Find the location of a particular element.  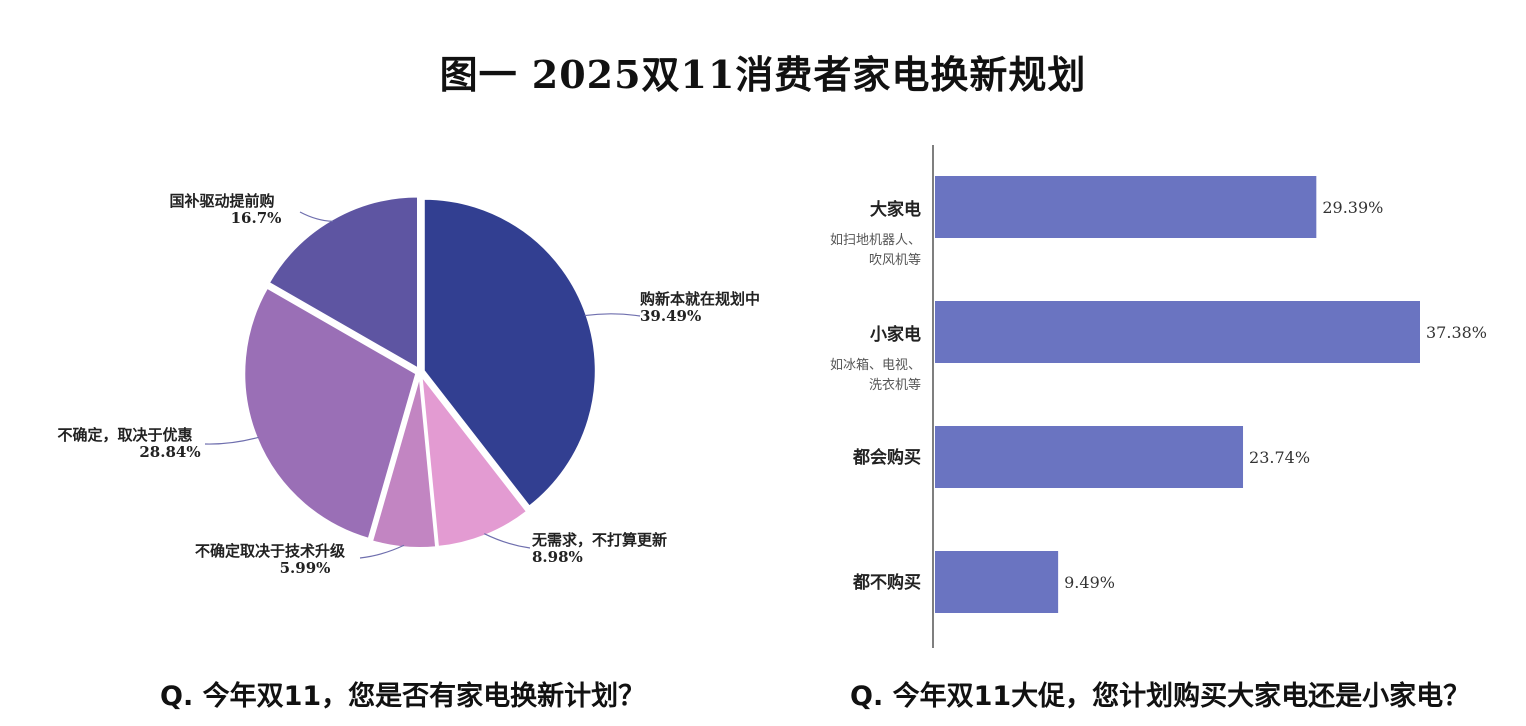

pie-value-1: 8.98% is located at coordinates (557, 557).